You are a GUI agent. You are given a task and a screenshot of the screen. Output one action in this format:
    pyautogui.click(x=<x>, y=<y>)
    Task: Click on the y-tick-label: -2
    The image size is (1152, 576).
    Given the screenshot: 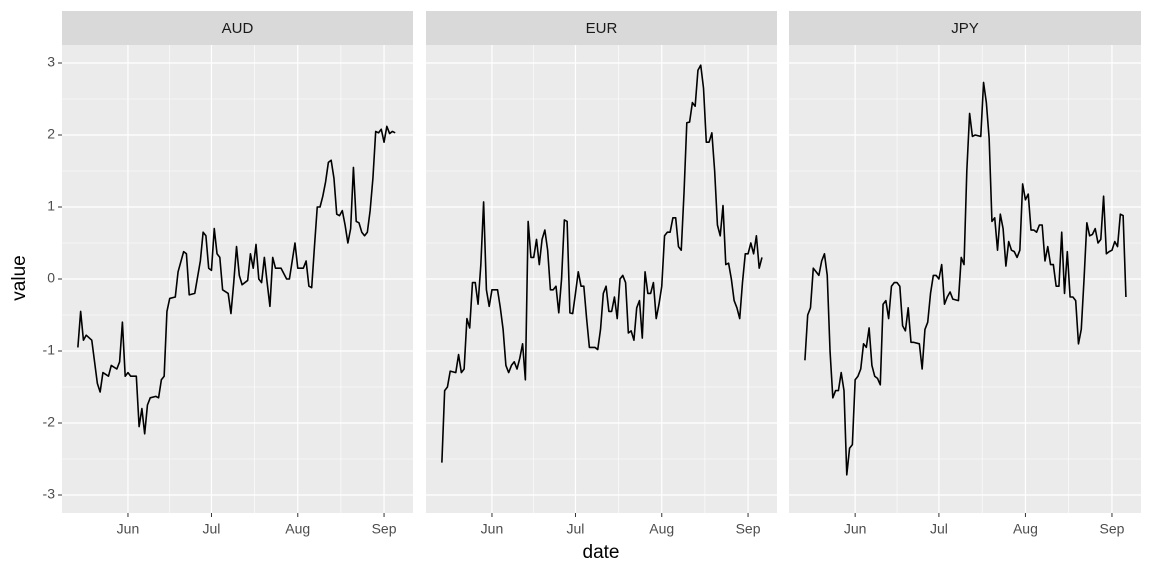 What is the action you would take?
    pyautogui.click(x=49, y=422)
    